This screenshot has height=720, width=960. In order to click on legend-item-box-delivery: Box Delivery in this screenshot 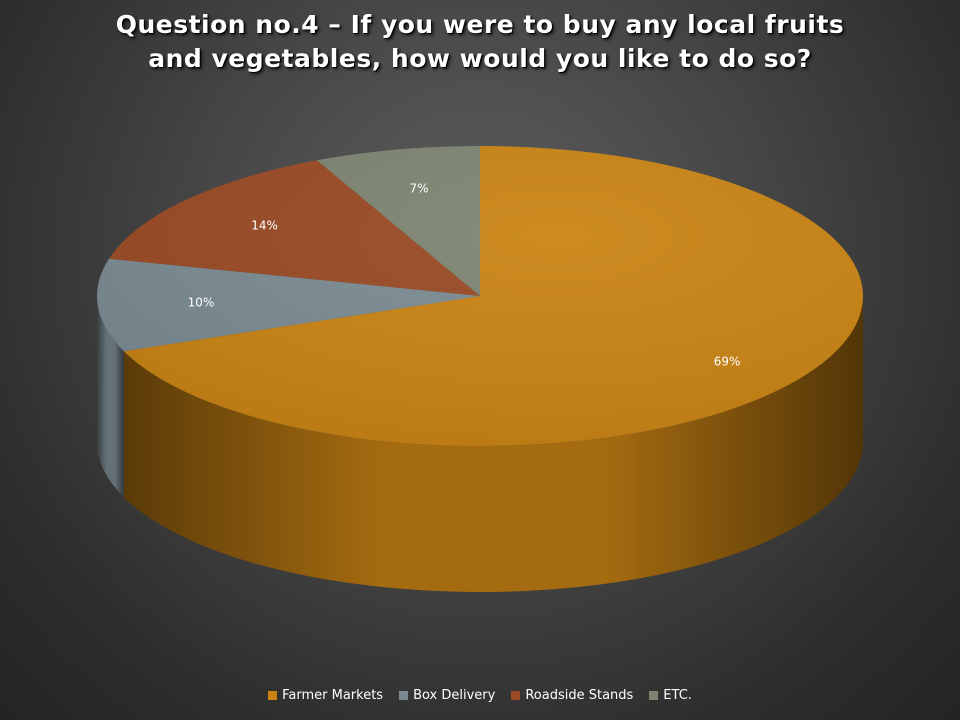, I will do `click(447, 695)`.